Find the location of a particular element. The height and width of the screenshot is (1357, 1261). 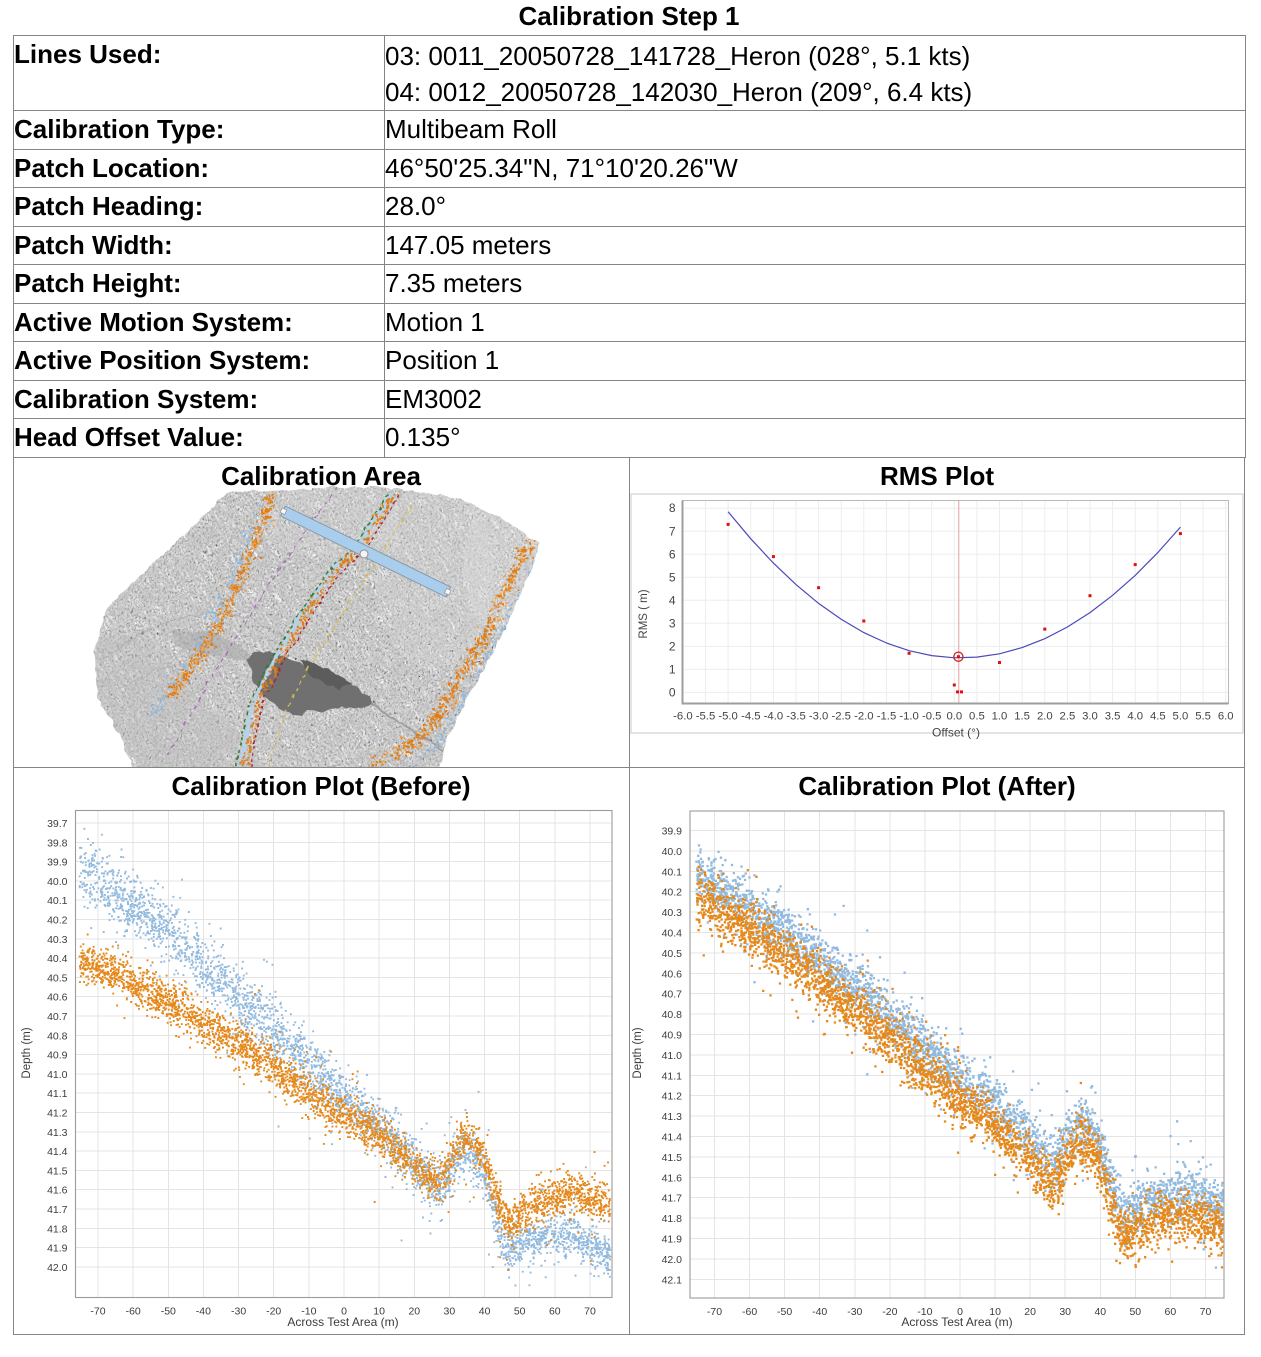

svg-text: 0.5 is located at coordinates (977, 717).